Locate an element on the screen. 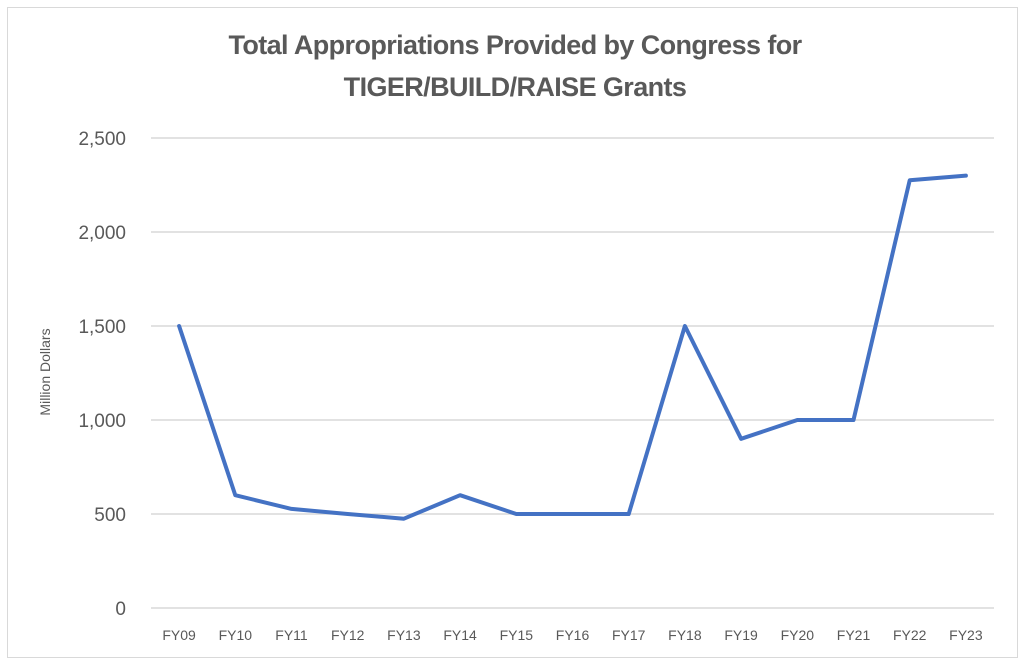 The image size is (1030, 672). x-tick-label: FY12 is located at coordinates (348, 635).